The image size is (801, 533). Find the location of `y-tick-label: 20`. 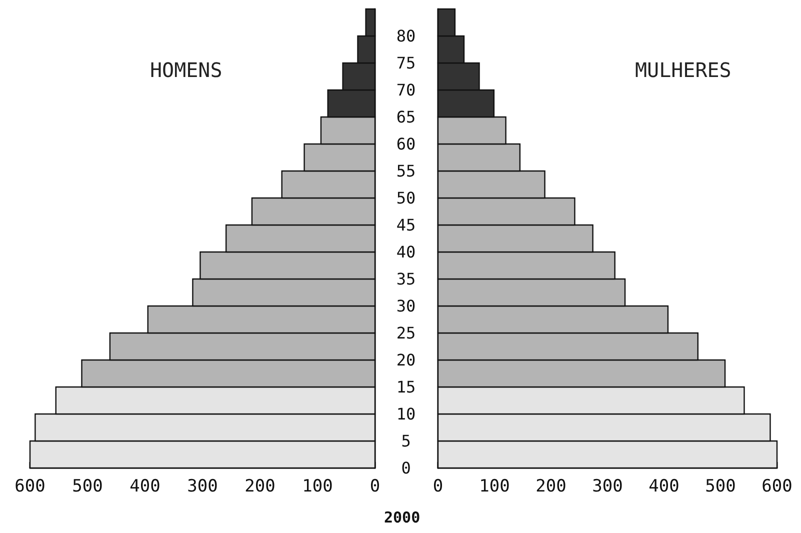

y-tick-label: 20 is located at coordinates (406, 360).